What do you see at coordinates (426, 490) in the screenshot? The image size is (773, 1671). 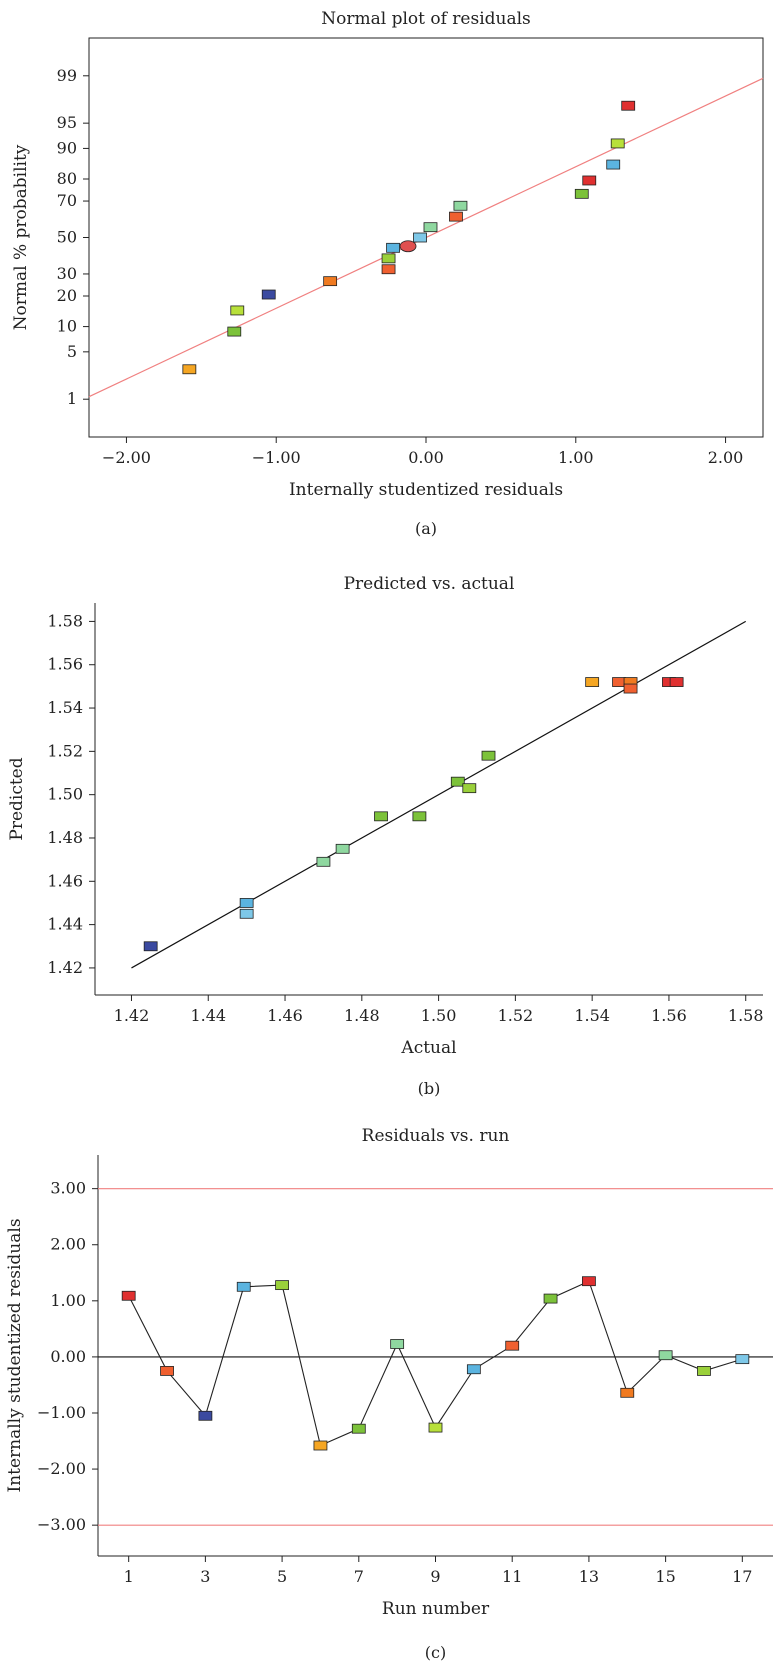 I see `x-axis-label: Internally studentized residuals` at bounding box center [426, 490].